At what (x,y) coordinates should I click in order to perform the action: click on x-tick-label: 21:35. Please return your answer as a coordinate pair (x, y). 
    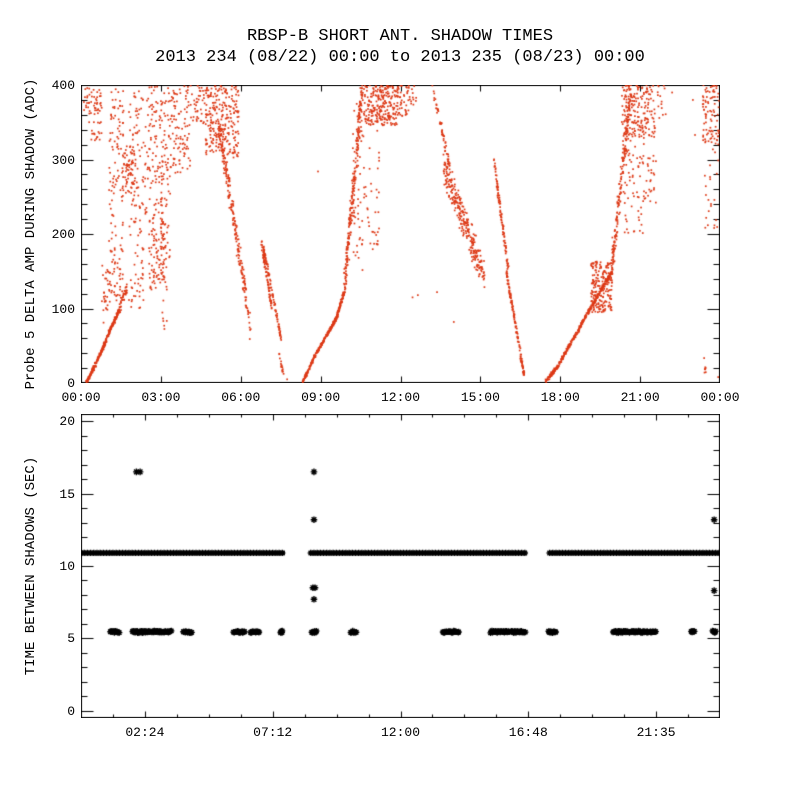
    Looking at the image, I should click on (656, 732).